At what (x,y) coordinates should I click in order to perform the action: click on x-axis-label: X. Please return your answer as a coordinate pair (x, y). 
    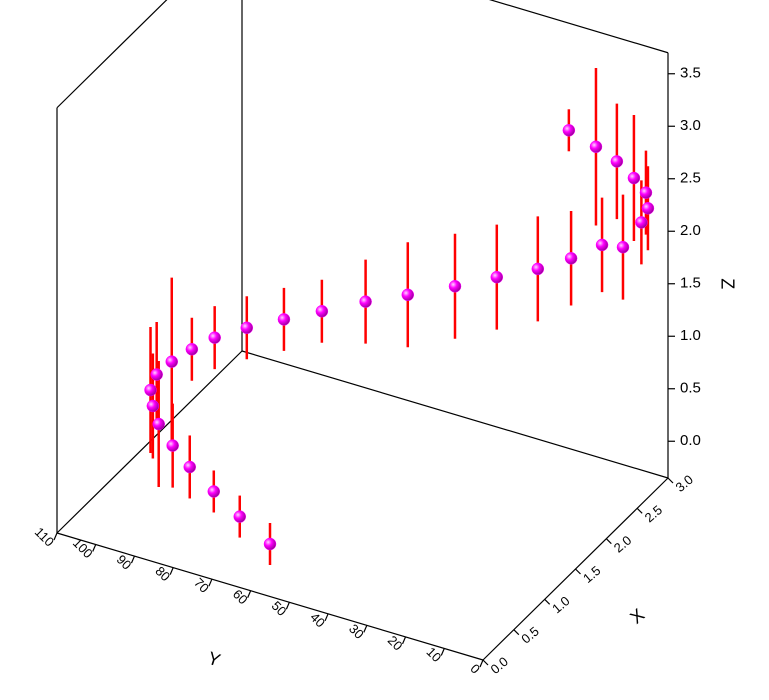
    Looking at the image, I should click on (637, 616).